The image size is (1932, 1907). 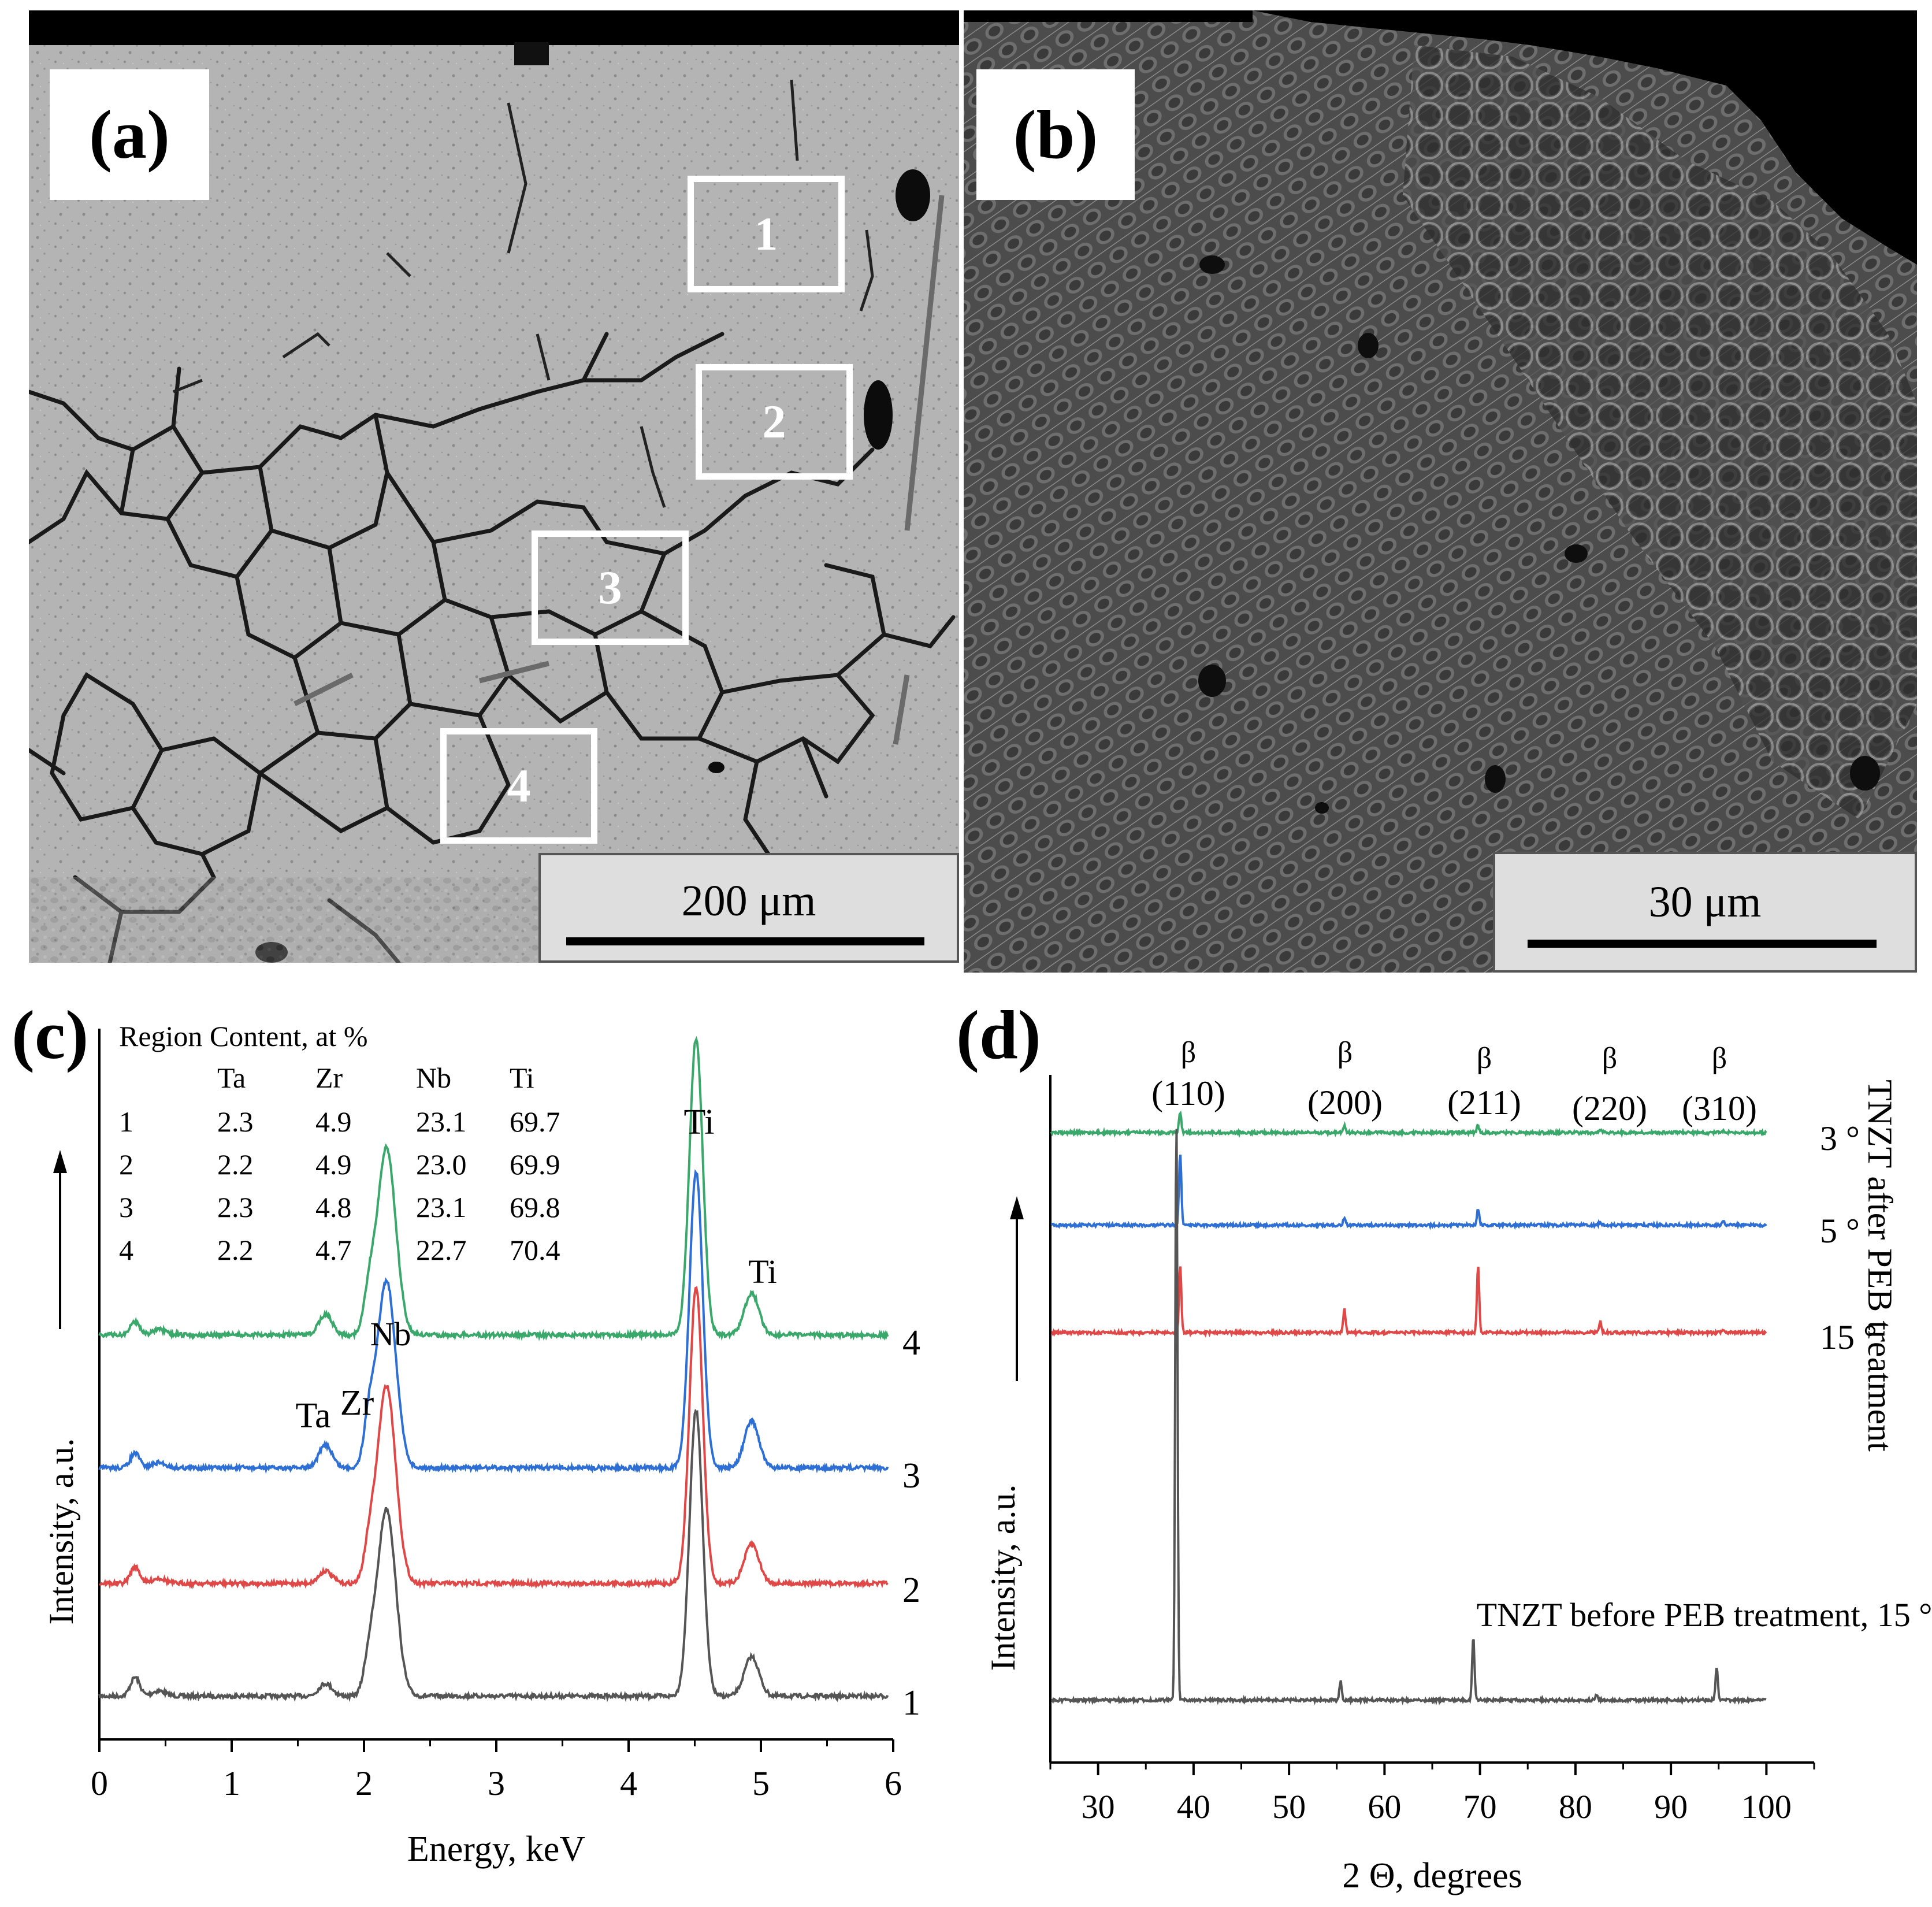 I want to click on panel-c-label: (c), so click(x=50, y=1034).